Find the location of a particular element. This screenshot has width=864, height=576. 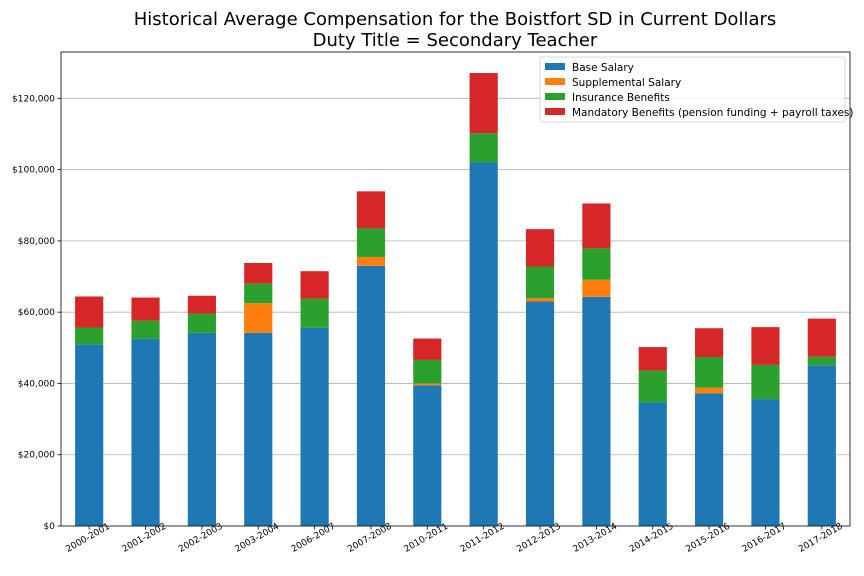

y-tick-label: $120,000 is located at coordinates (33, 99).